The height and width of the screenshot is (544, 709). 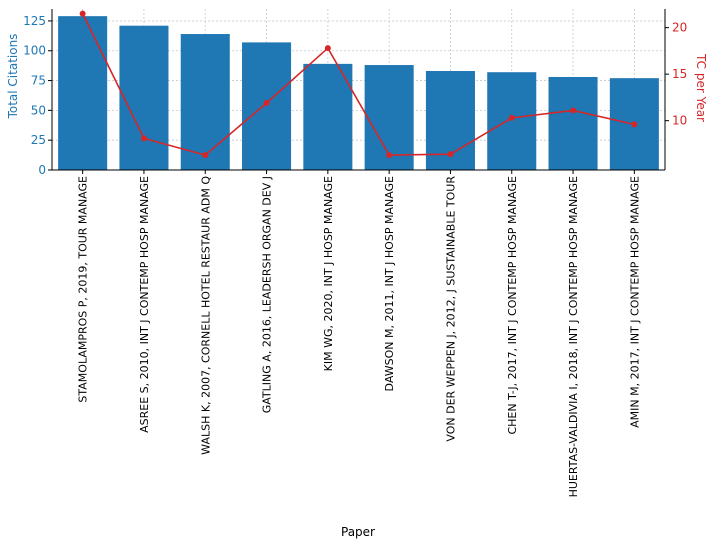 What do you see at coordinates (42, 170) in the screenshot?
I see `y-tick-label: 0` at bounding box center [42, 170].